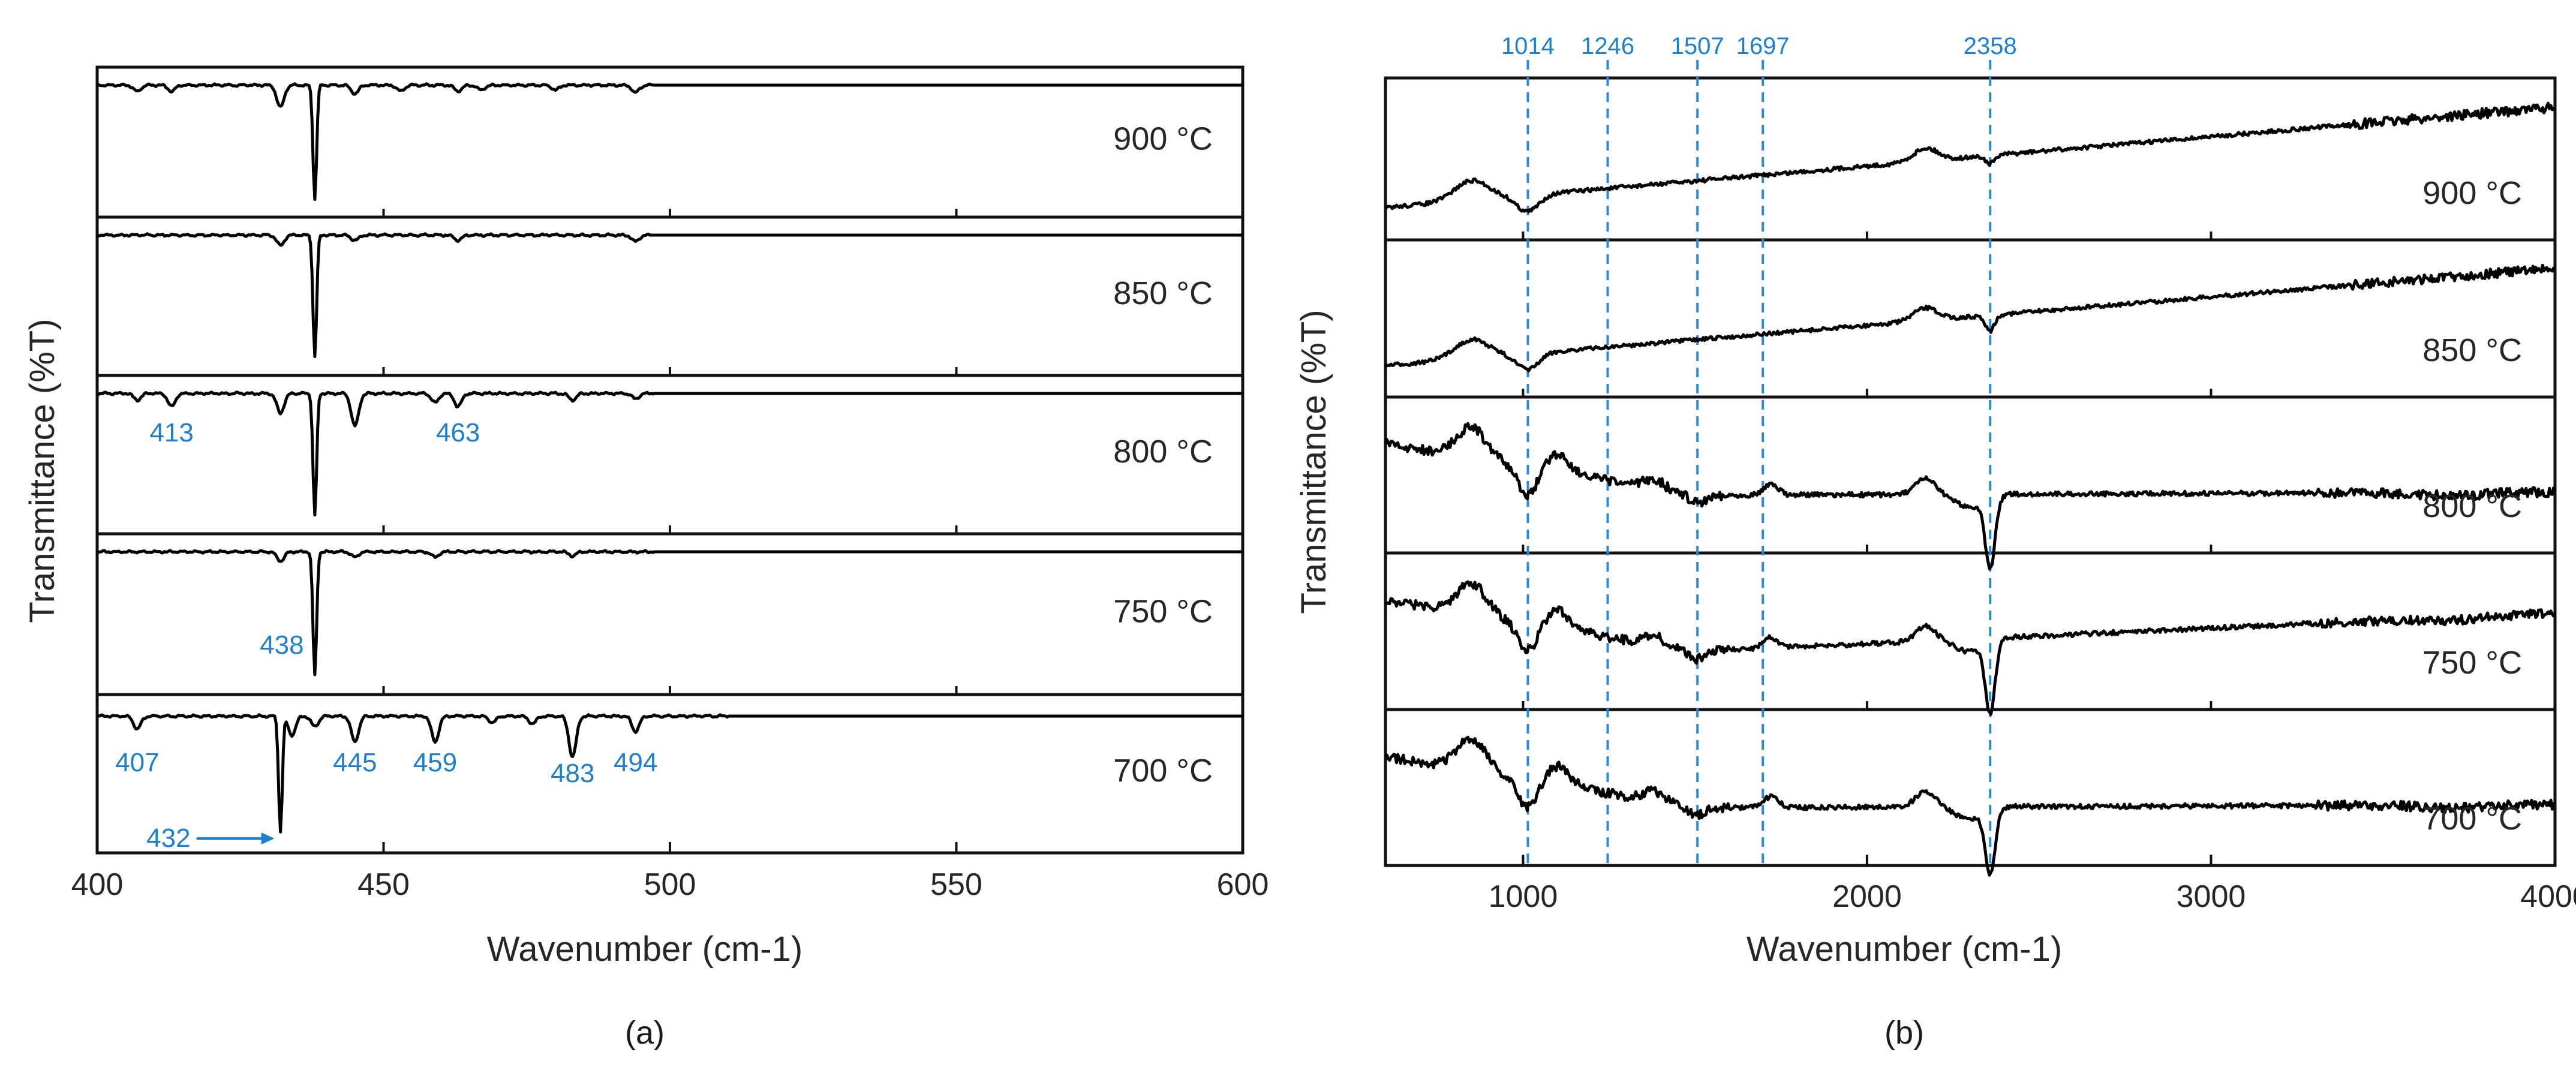 The image size is (2576, 1076). What do you see at coordinates (2472, 663) in the screenshot?
I see `chart-b-temp-label-750-c: 750 °C` at bounding box center [2472, 663].